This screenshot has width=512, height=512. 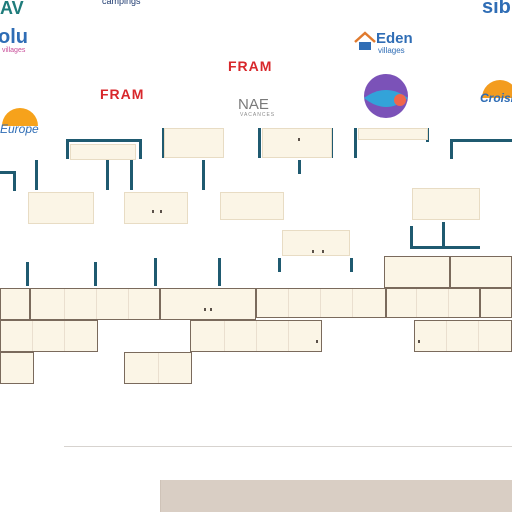 I want to click on croisi-logo: Croisi, so click(x=496, y=98).